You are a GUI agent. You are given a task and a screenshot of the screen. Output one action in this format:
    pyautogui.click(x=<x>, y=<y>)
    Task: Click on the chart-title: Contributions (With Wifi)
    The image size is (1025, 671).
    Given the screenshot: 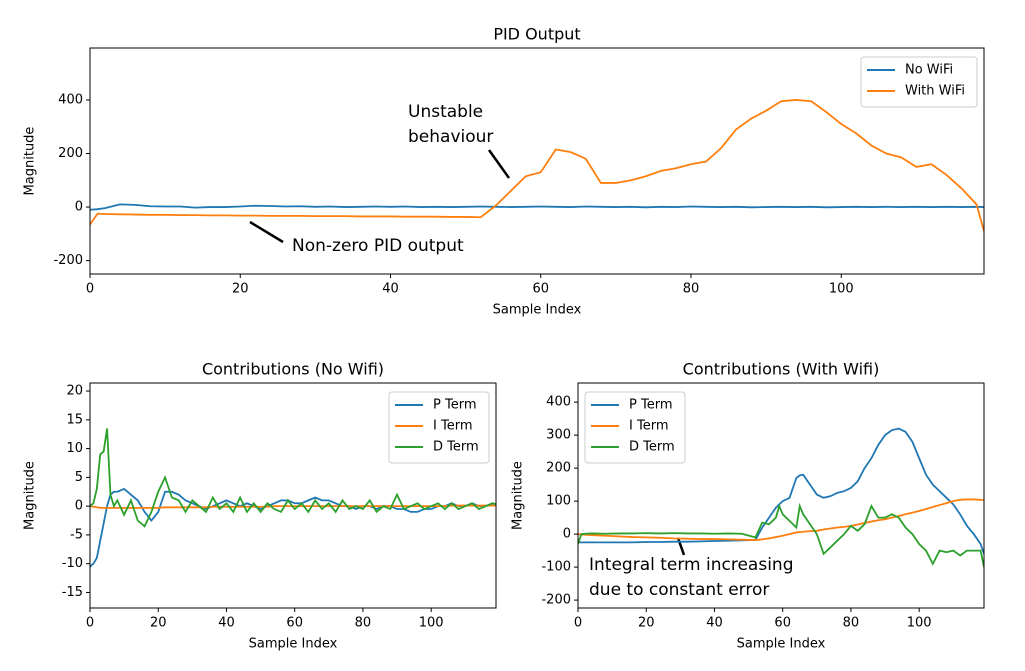 What is the action you would take?
    pyautogui.click(x=781, y=369)
    